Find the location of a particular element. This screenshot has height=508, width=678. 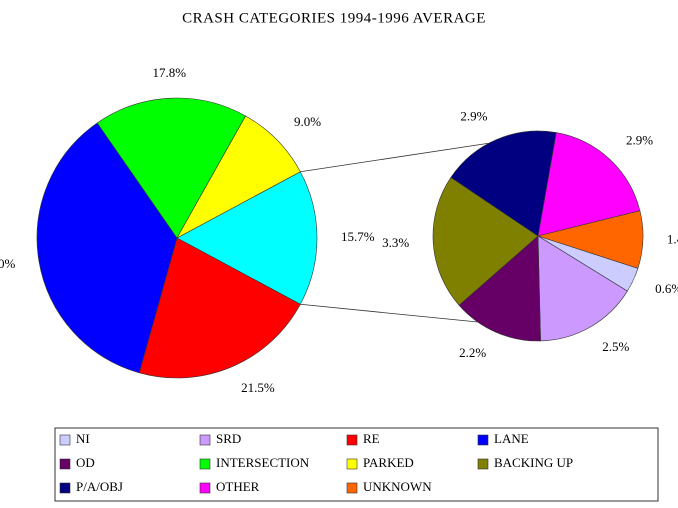

legend-label: PARKED is located at coordinates (388, 462).